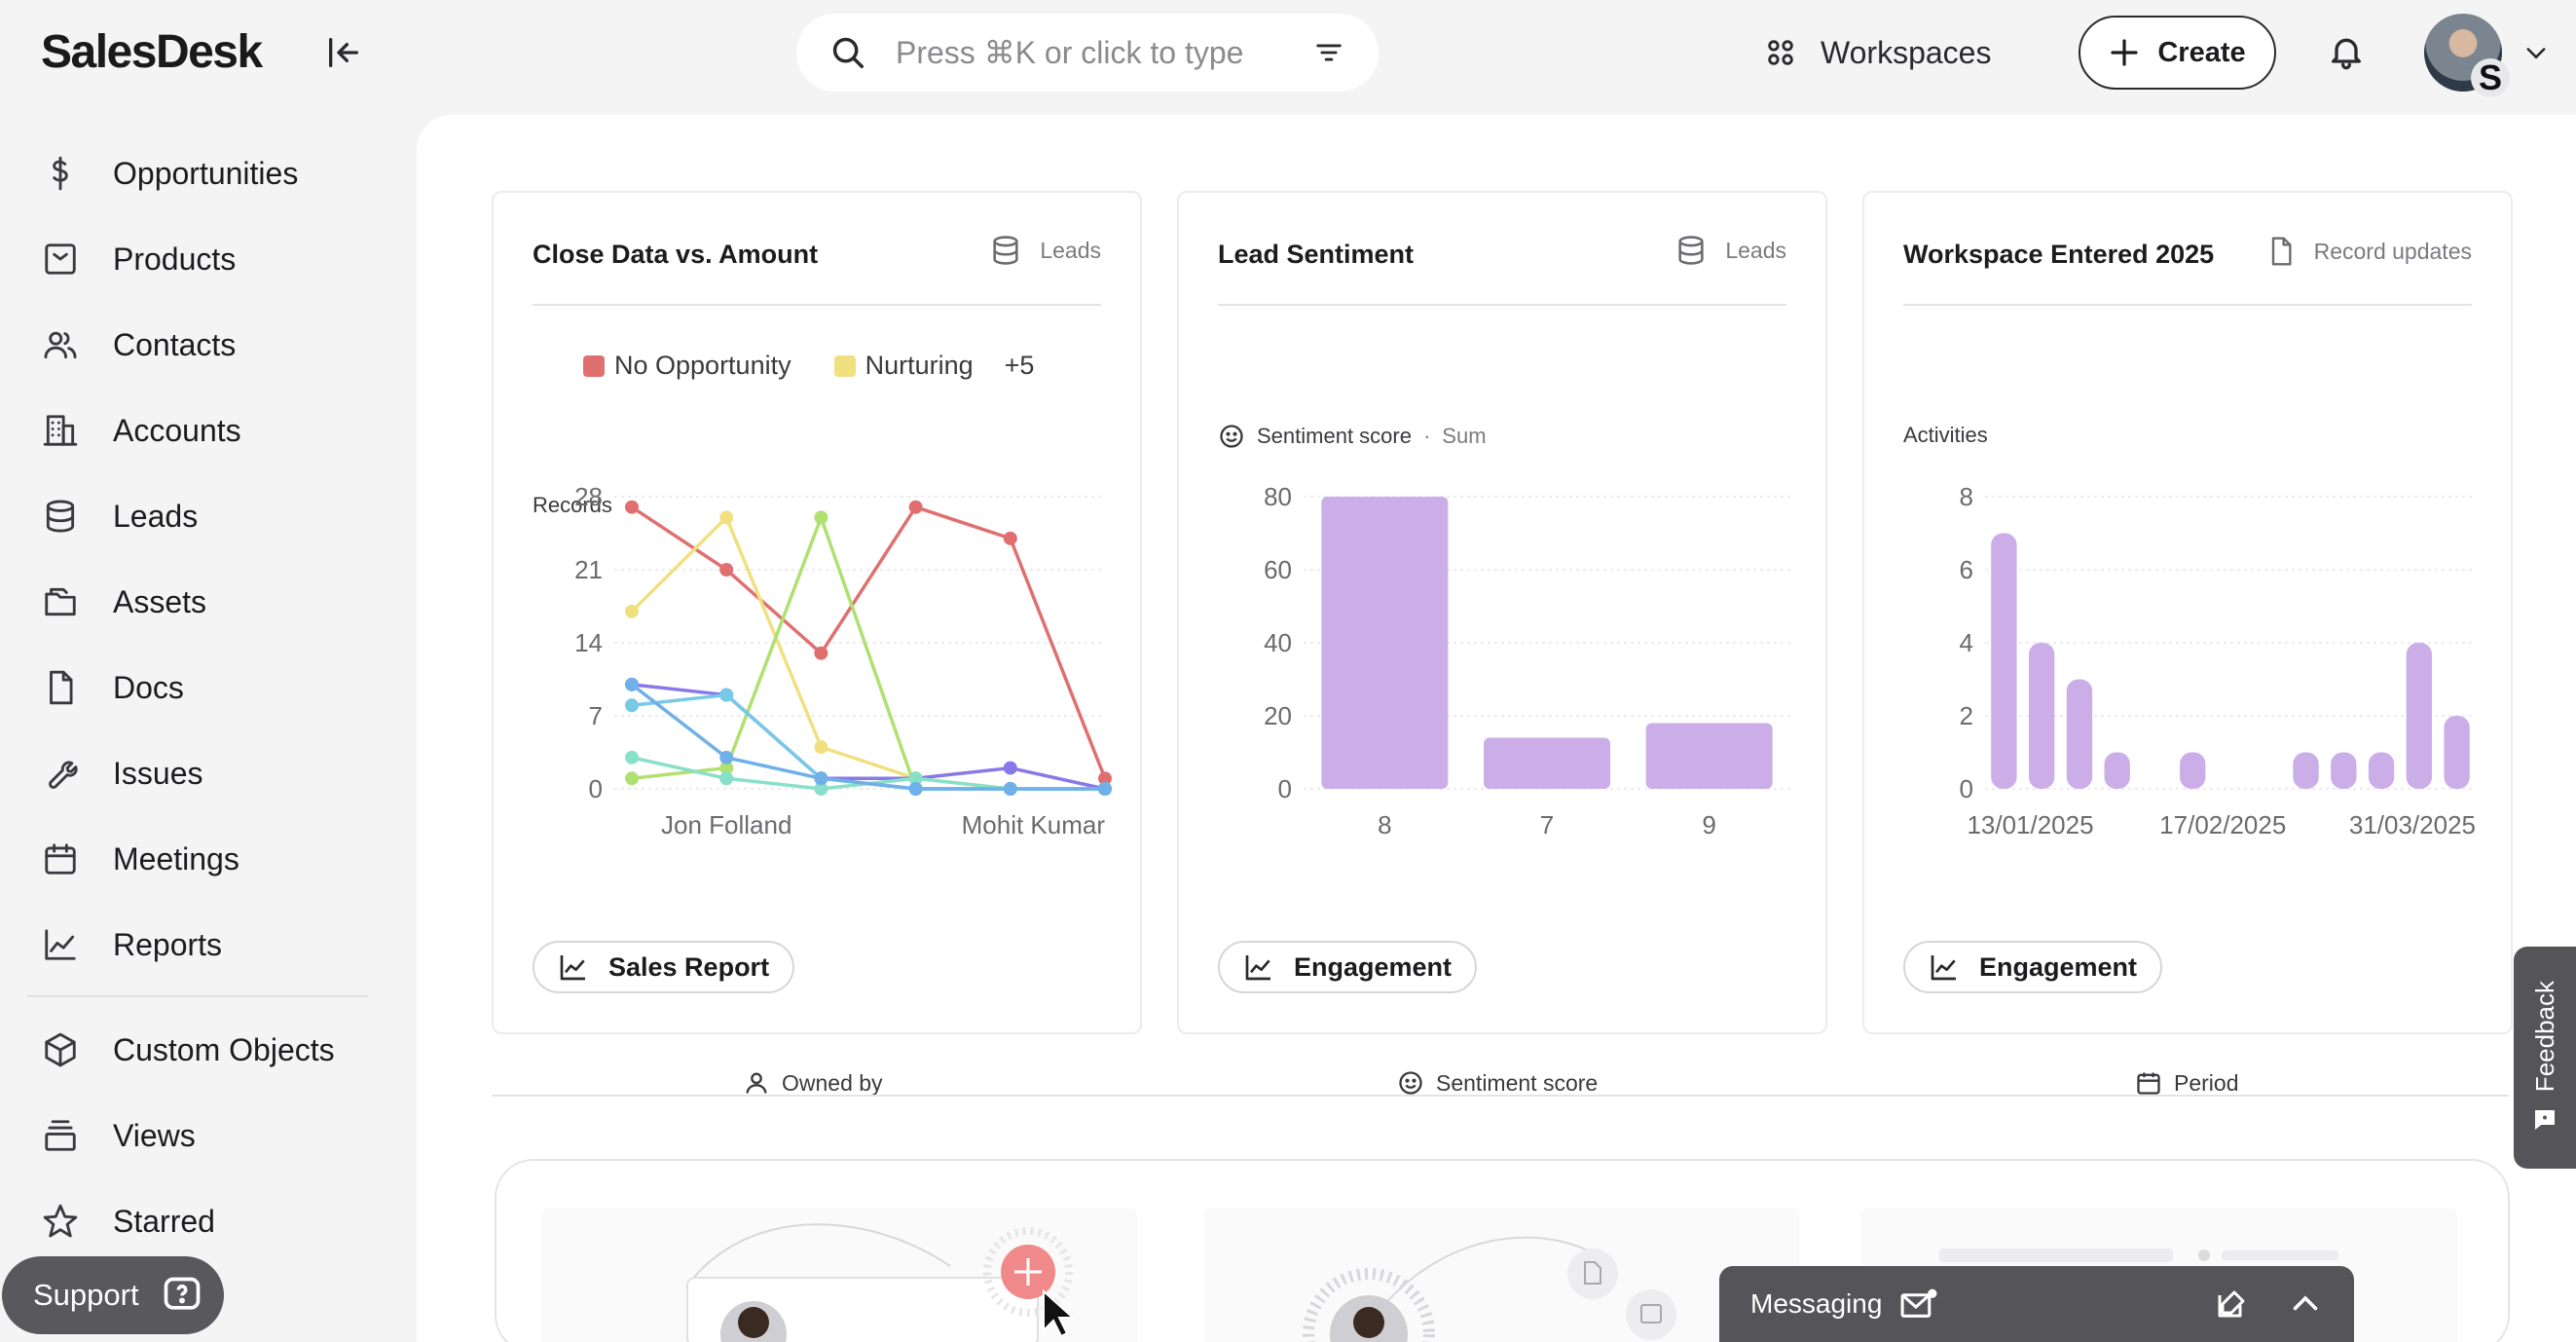  What do you see at coordinates (169, 173) in the screenshot?
I see `sidebar-item-opportunities: Opportunities` at bounding box center [169, 173].